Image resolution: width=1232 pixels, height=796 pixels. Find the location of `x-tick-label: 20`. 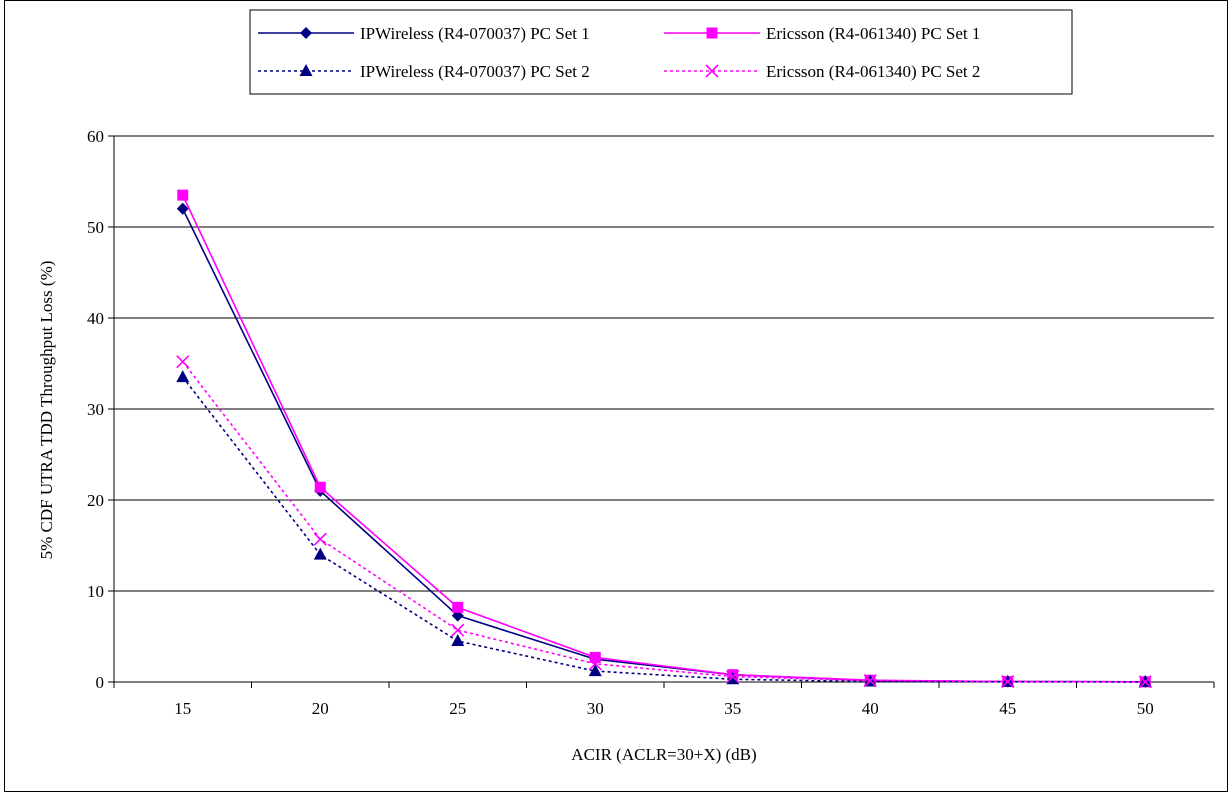

x-tick-label: 20 is located at coordinates (320, 708).